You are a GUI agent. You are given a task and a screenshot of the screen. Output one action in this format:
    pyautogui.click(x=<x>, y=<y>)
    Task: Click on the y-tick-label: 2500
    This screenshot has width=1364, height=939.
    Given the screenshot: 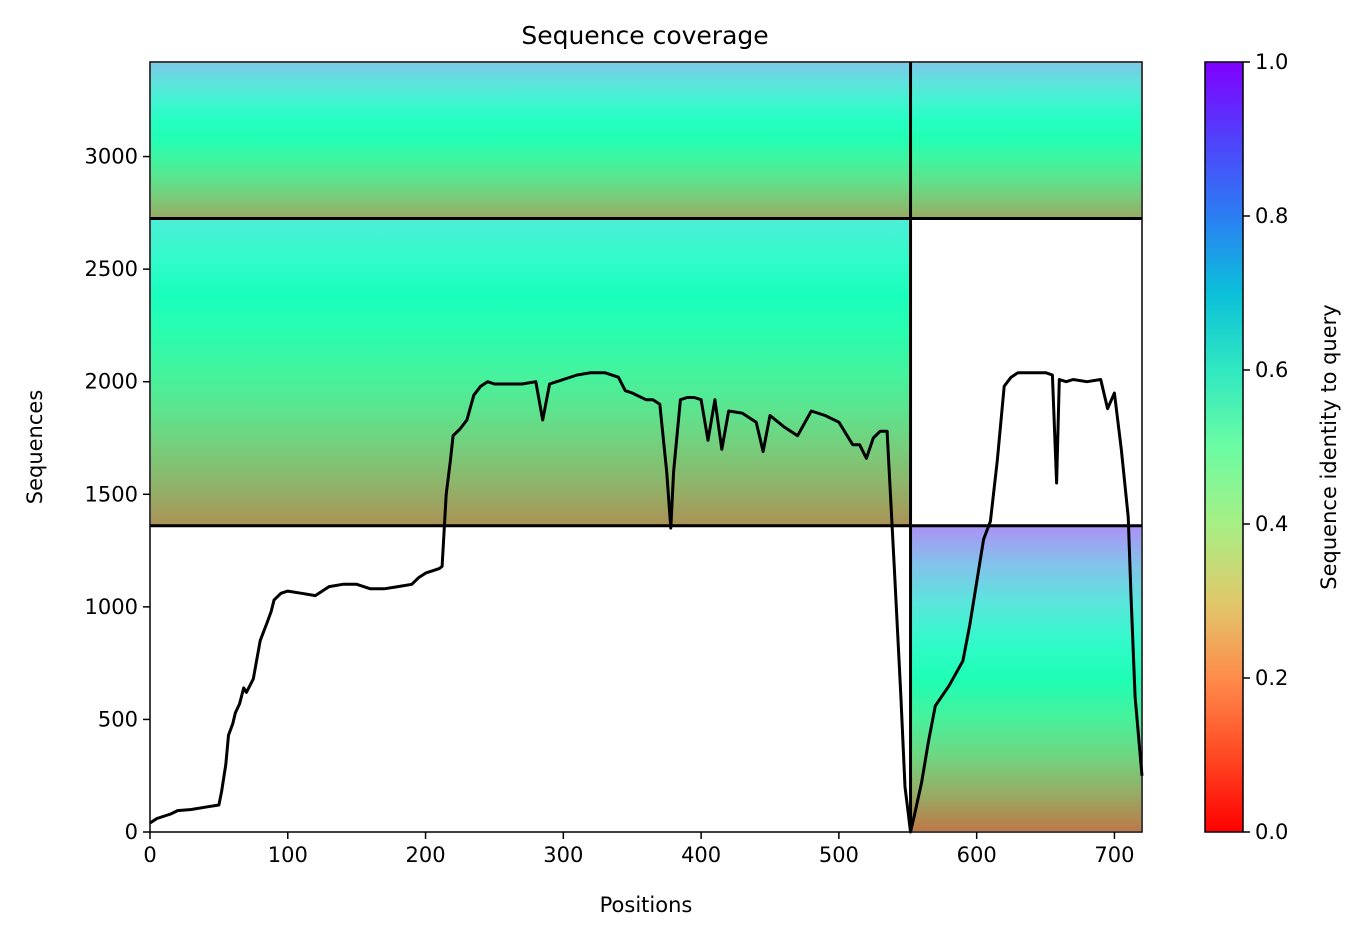 What is the action you would take?
    pyautogui.click(x=111, y=269)
    